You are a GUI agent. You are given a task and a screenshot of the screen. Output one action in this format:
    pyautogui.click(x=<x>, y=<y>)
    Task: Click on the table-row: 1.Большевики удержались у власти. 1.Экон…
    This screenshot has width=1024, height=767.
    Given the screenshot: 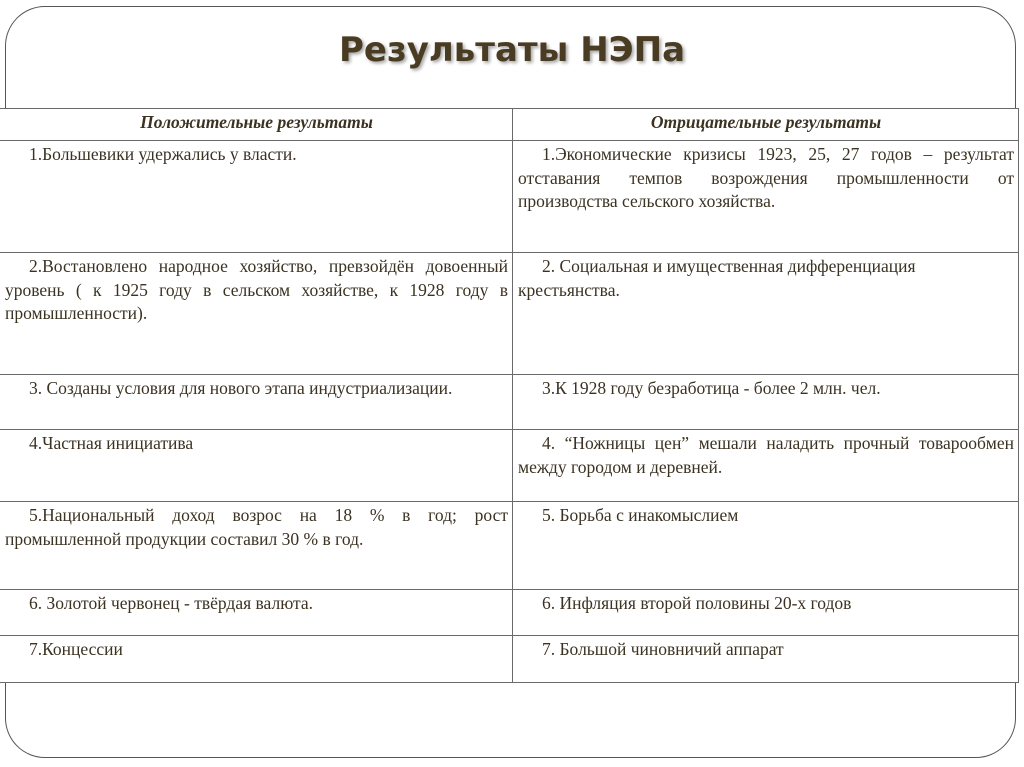 What is the action you would take?
    pyautogui.click(x=509, y=196)
    